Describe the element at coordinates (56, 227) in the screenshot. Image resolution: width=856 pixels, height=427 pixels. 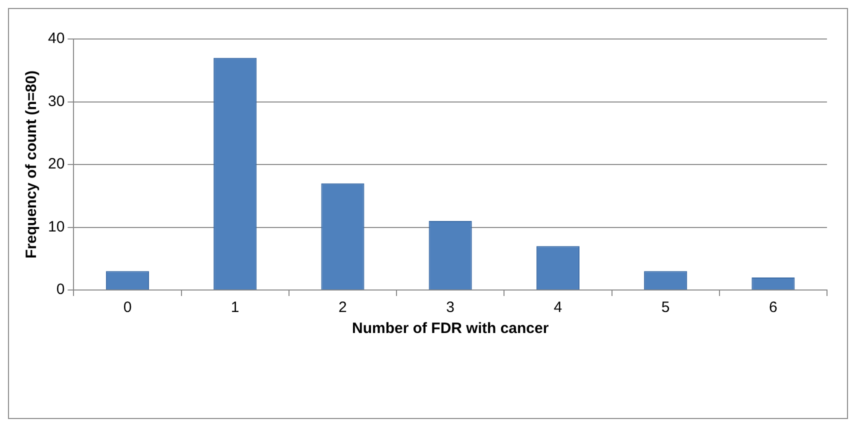
I see `y-tick-label: 10` at that location.